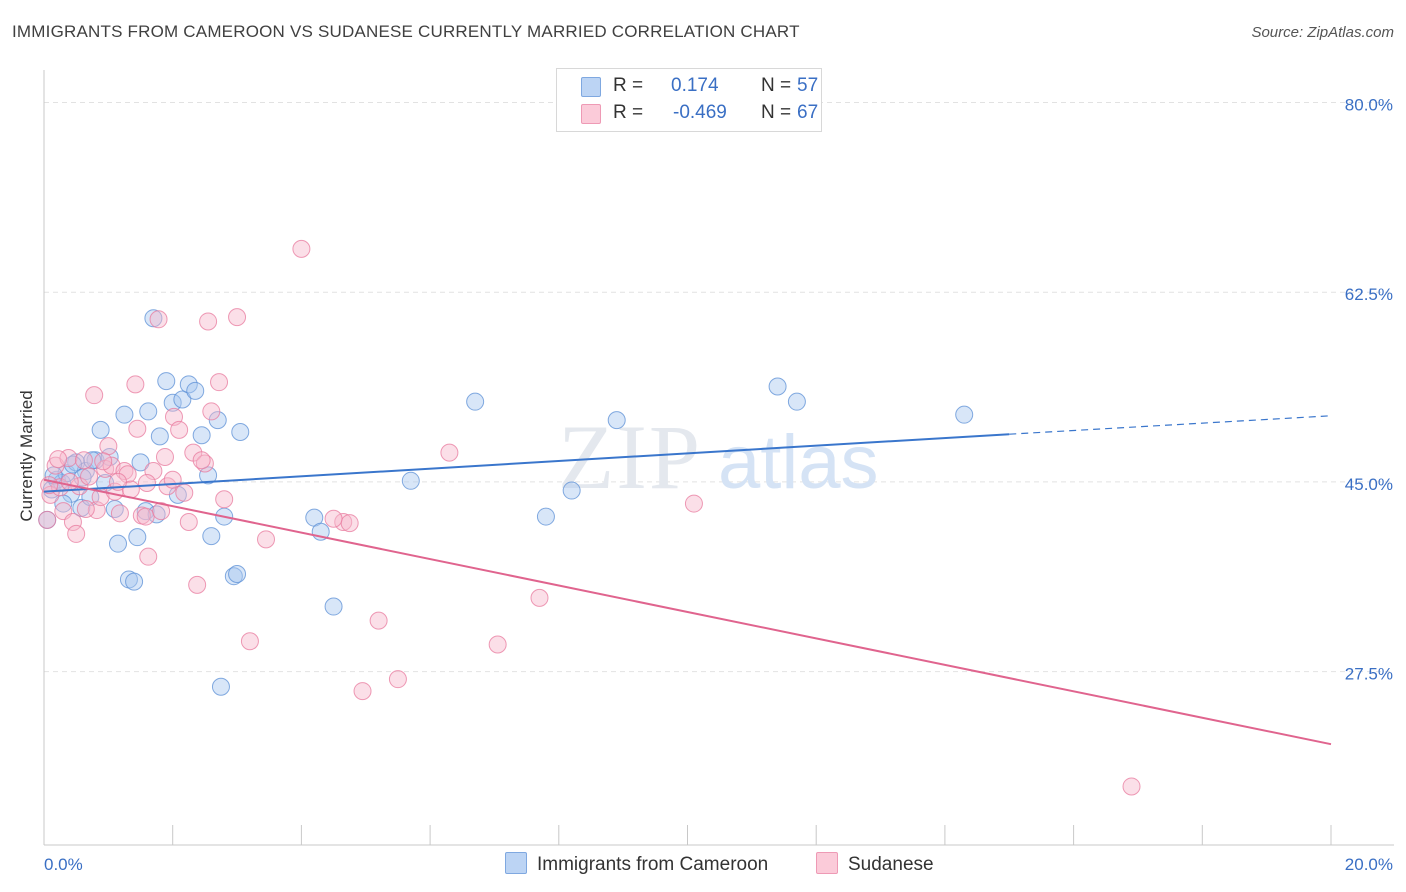  Describe the element at coordinates (689, 100) in the screenshot. I see `correlation-legend: R = 0.174 N = 57 R = -0.469 N = 67` at that location.